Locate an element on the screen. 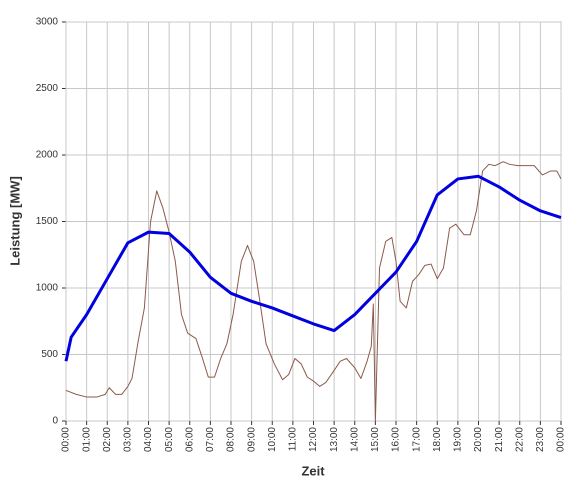  x-tick-label: 04:00 is located at coordinates (148, 439).